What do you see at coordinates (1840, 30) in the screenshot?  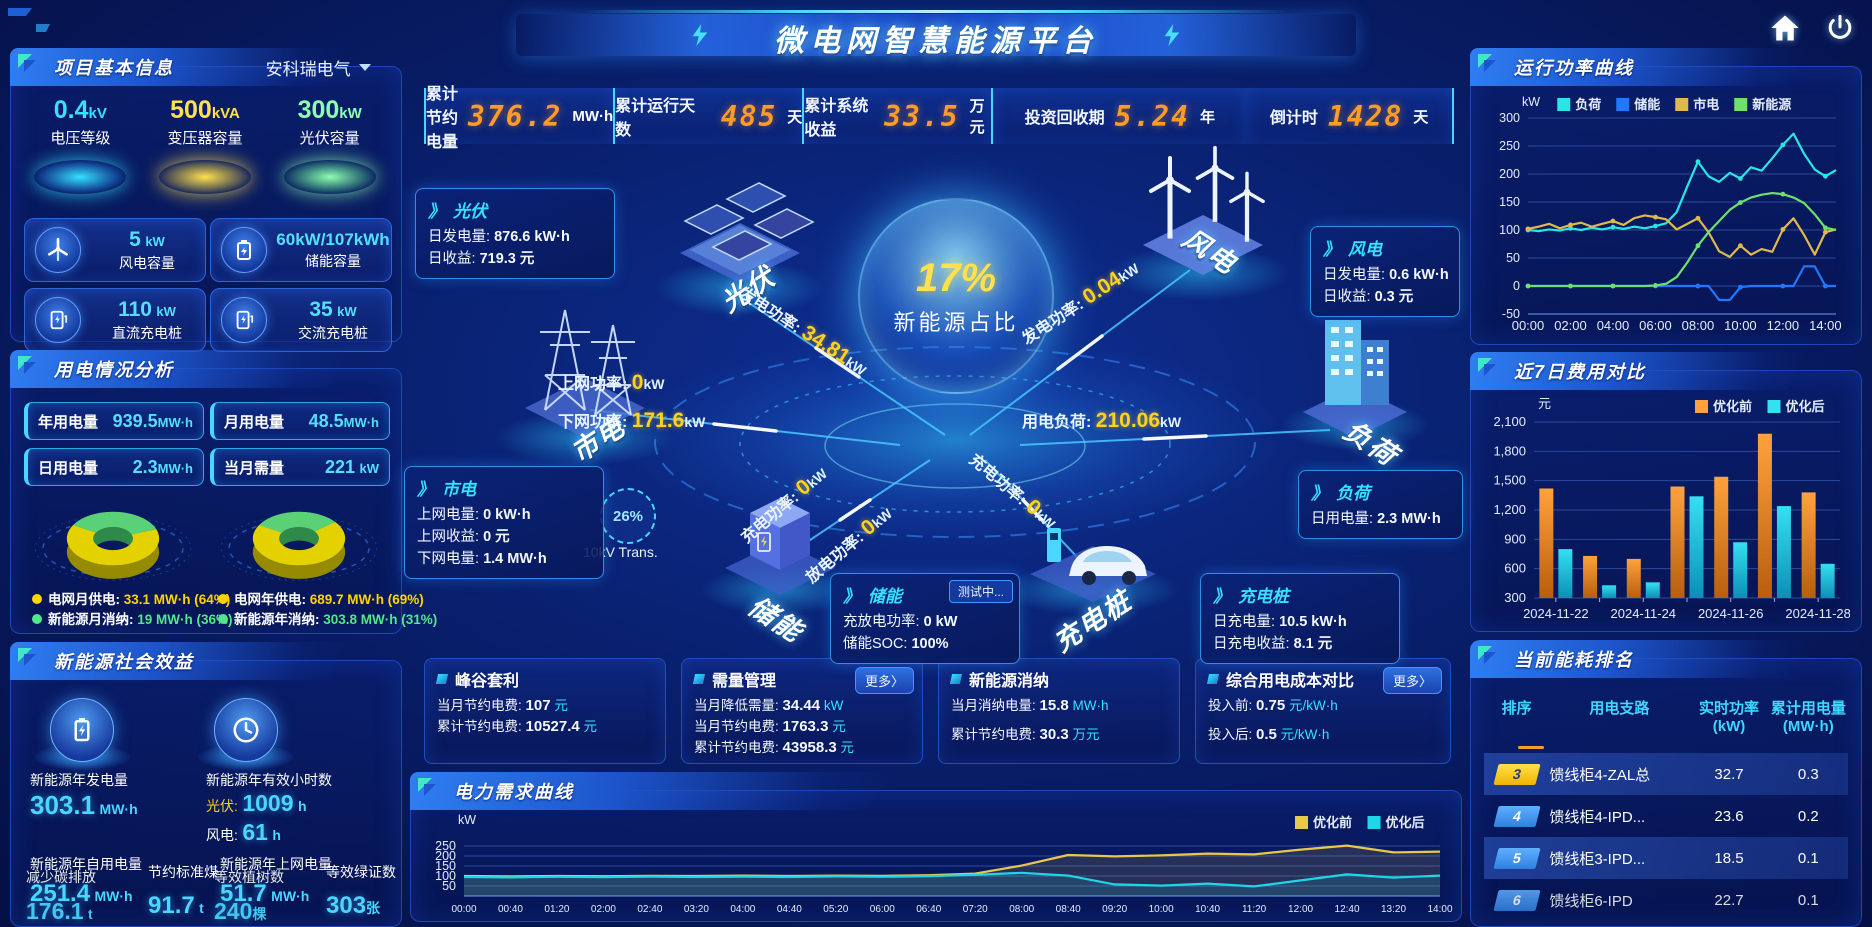 I see `power-icon` at bounding box center [1840, 30].